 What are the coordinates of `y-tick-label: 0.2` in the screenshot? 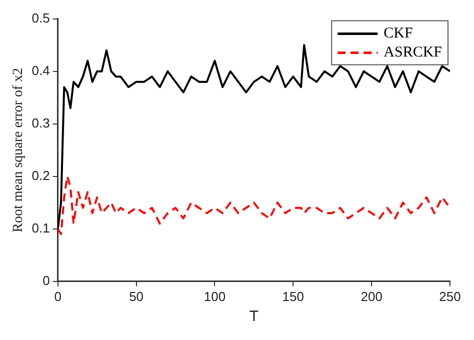 It's located at (41, 175).